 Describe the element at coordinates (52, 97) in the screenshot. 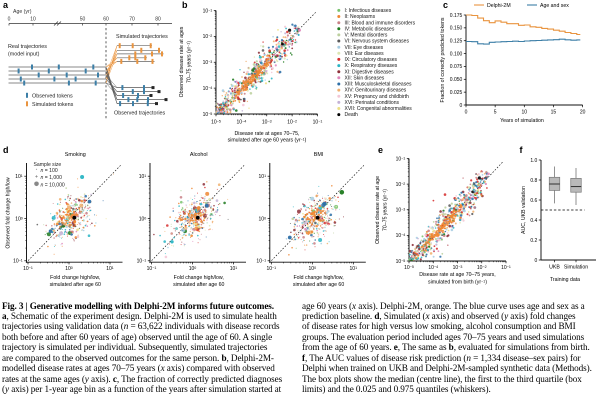

I see `svg-text: Observed tokens` at that location.